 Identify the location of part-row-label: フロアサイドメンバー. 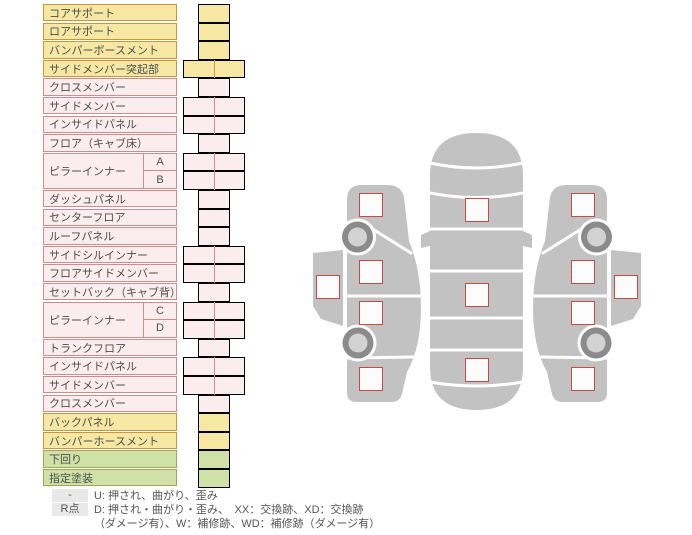
(110, 273).